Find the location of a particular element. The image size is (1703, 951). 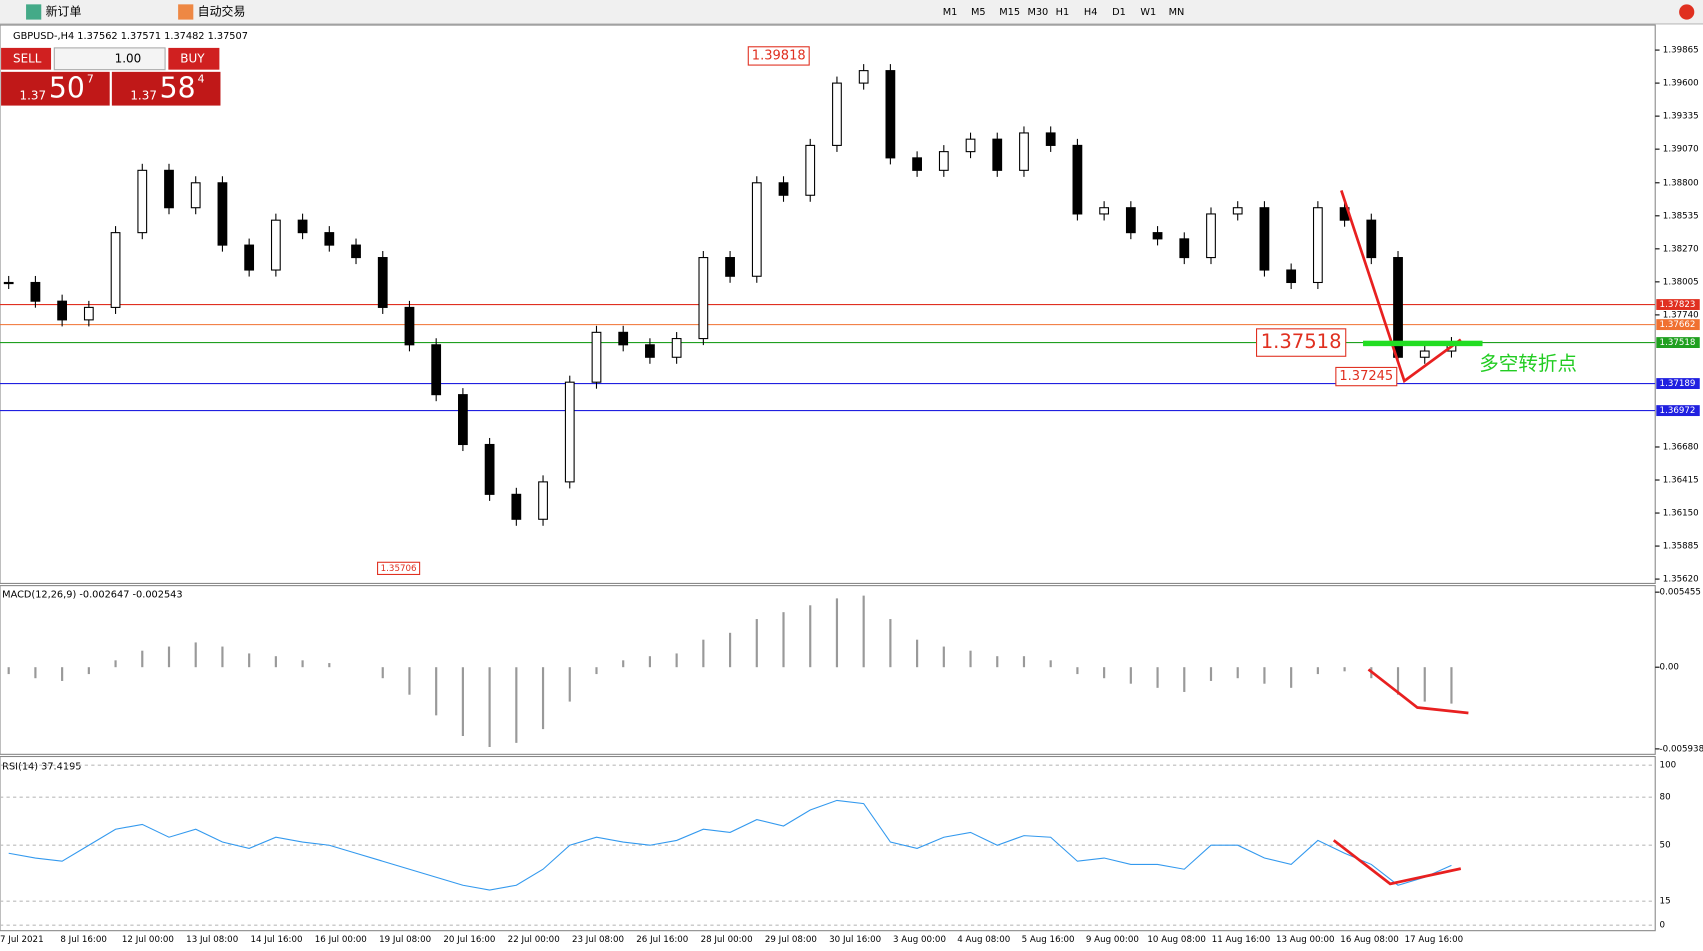

level-tag-label: 1.36972 is located at coordinates (1678, 411).